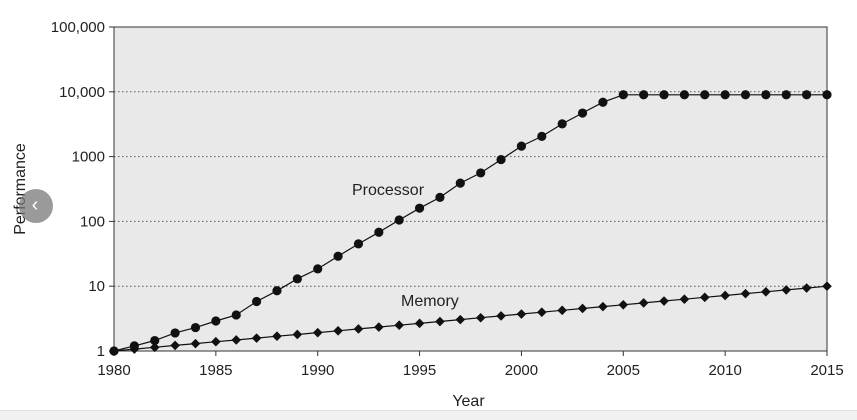 The height and width of the screenshot is (420, 857). I want to click on y-tick-label: 10, so click(96, 286).